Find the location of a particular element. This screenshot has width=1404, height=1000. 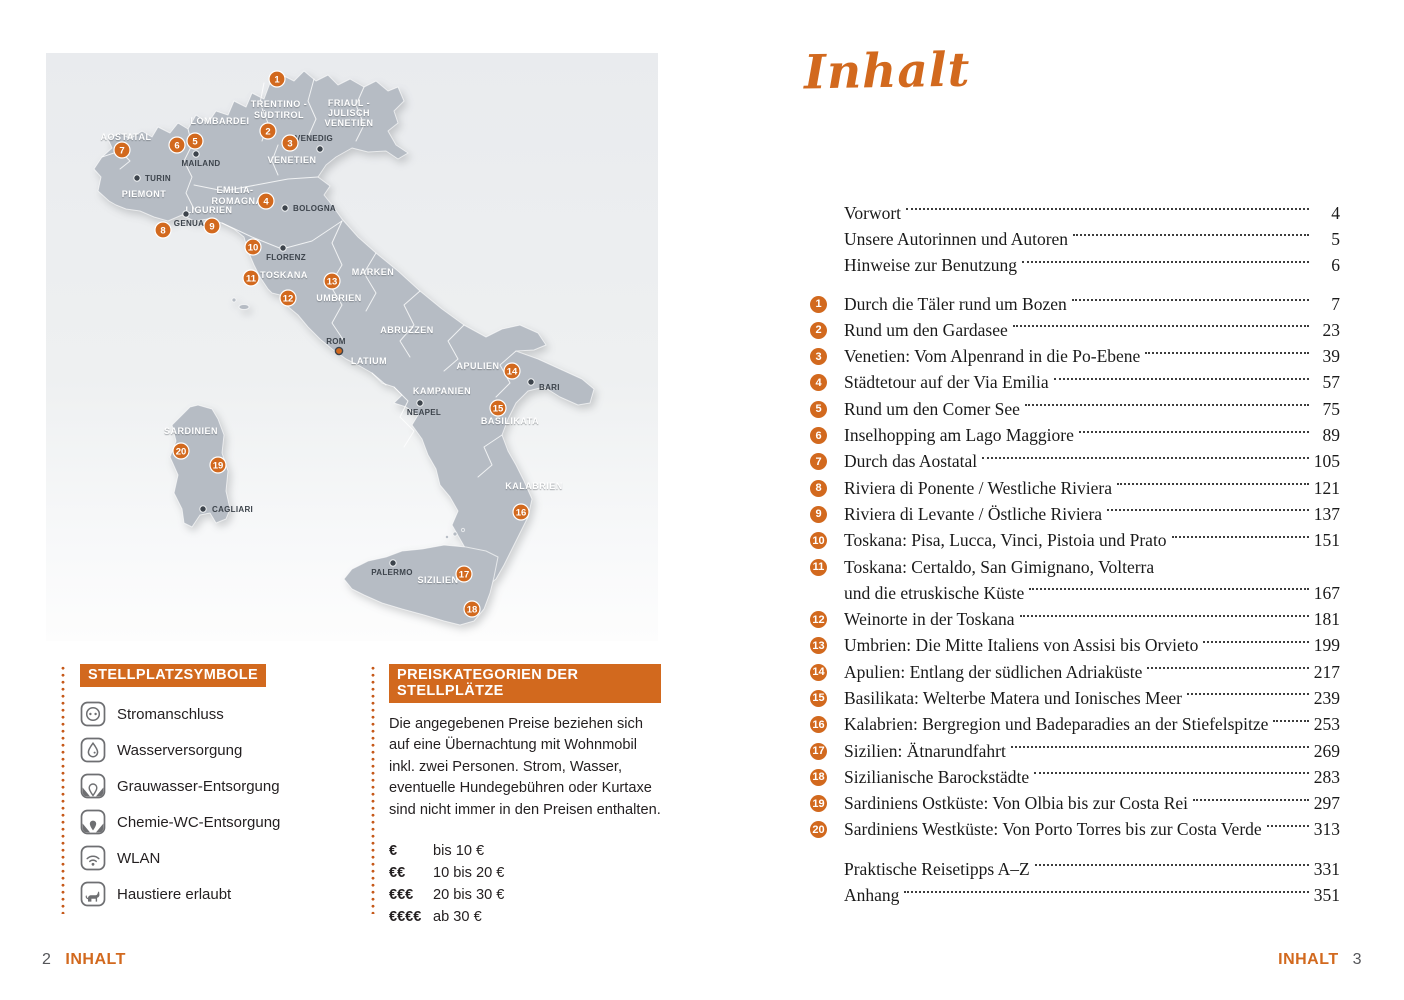

city-dot-neapel is located at coordinates (420, 403).